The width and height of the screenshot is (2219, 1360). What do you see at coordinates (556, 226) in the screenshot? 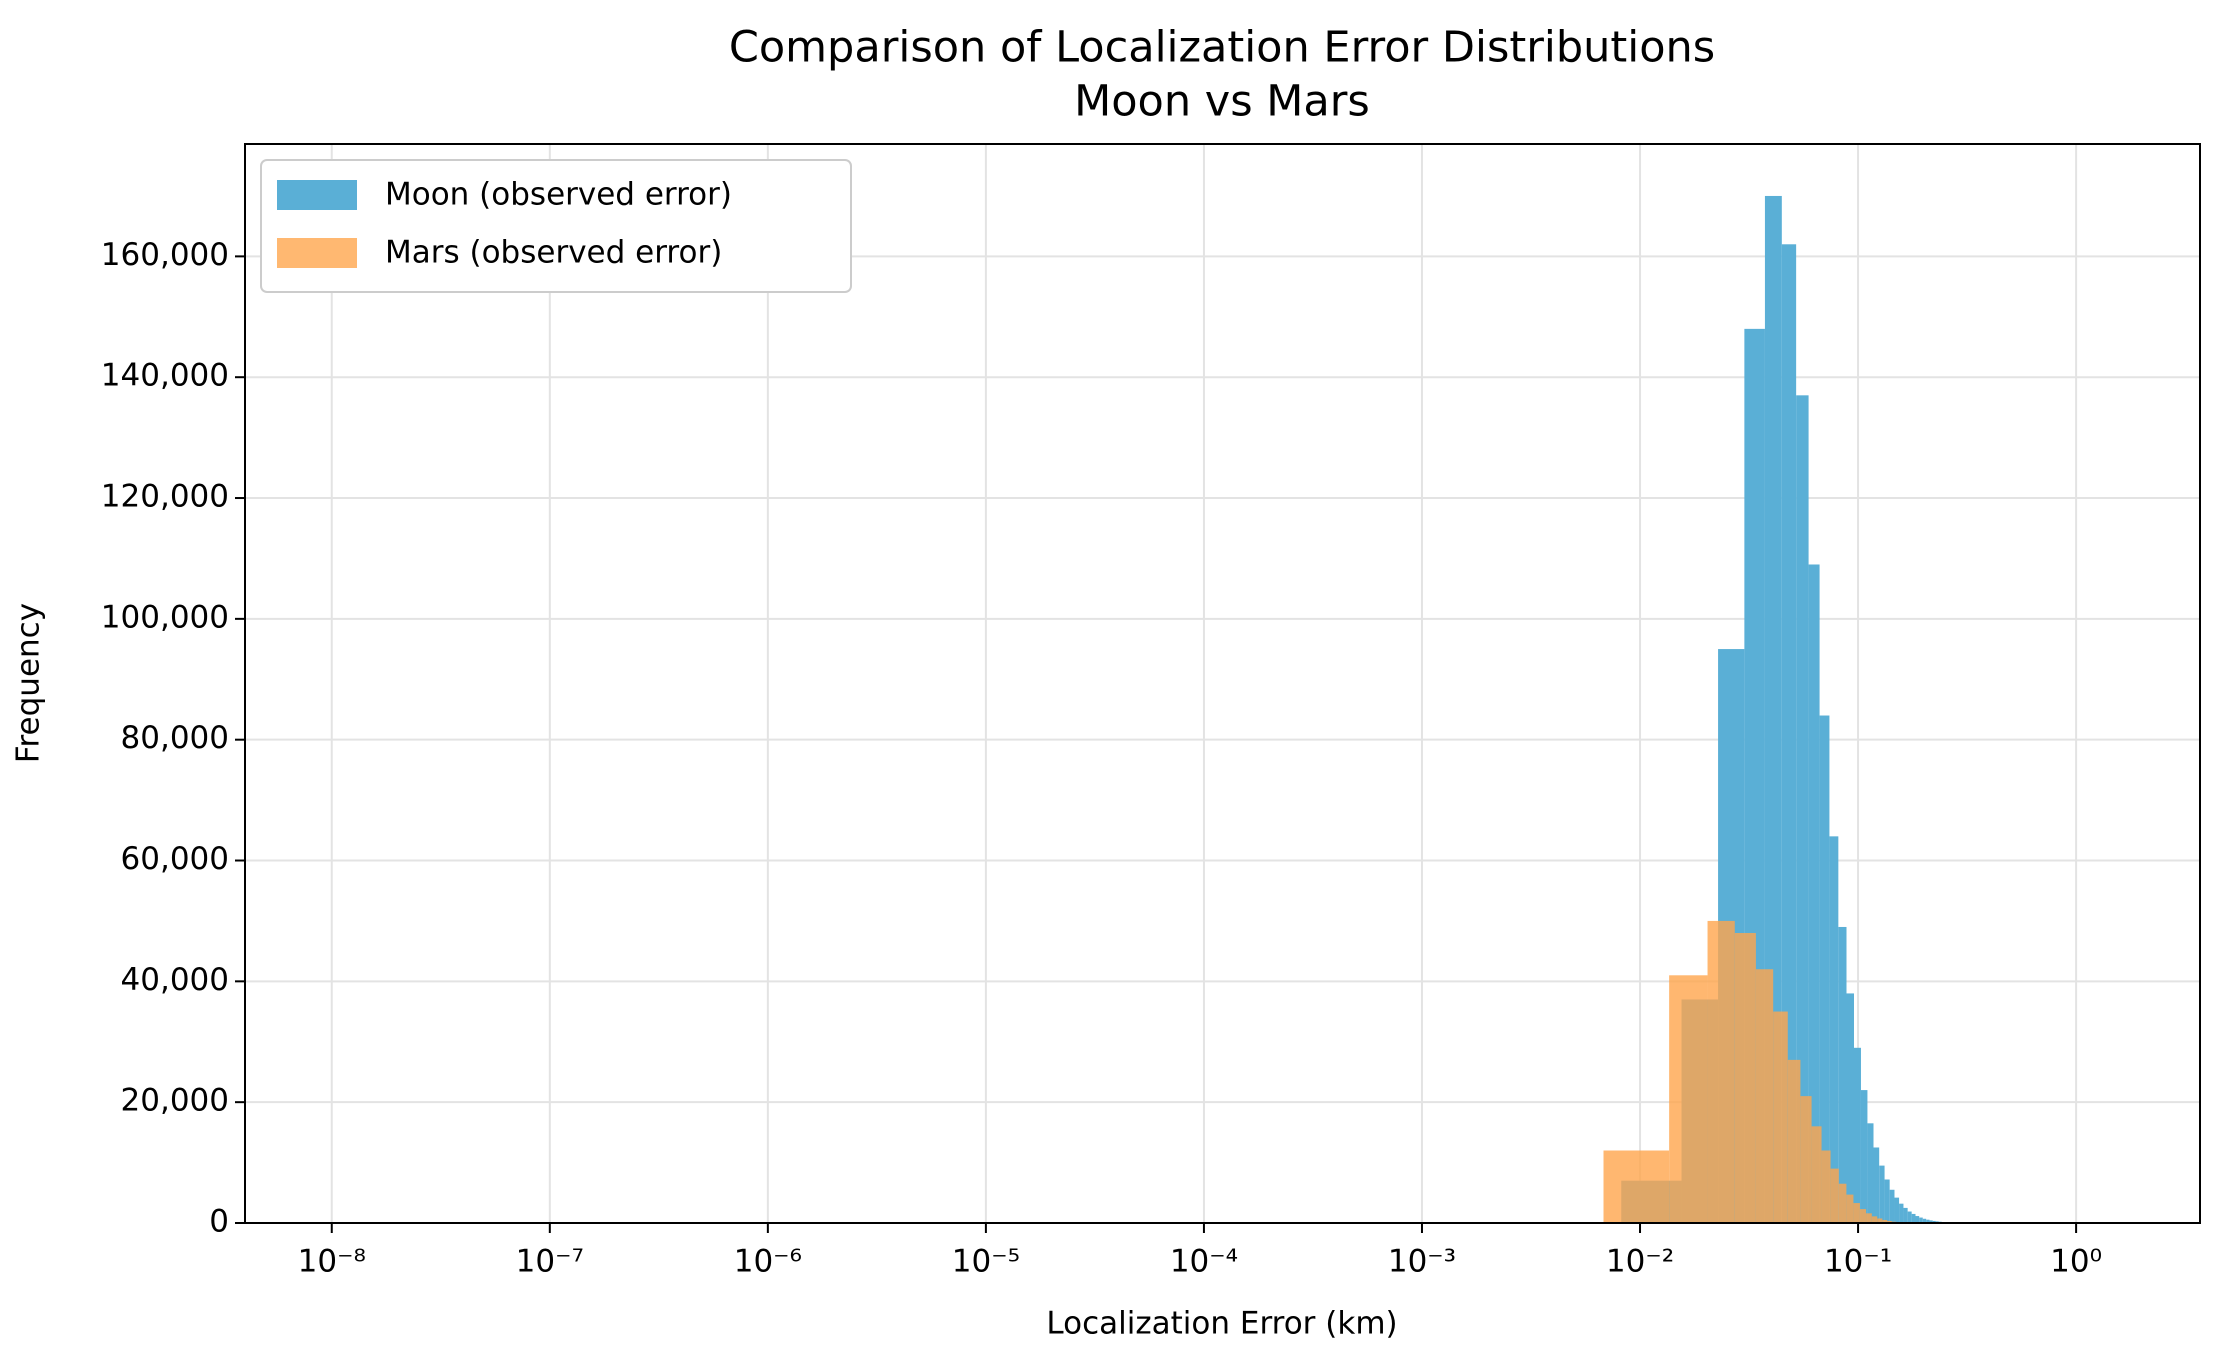
I see `legend-box` at bounding box center [556, 226].